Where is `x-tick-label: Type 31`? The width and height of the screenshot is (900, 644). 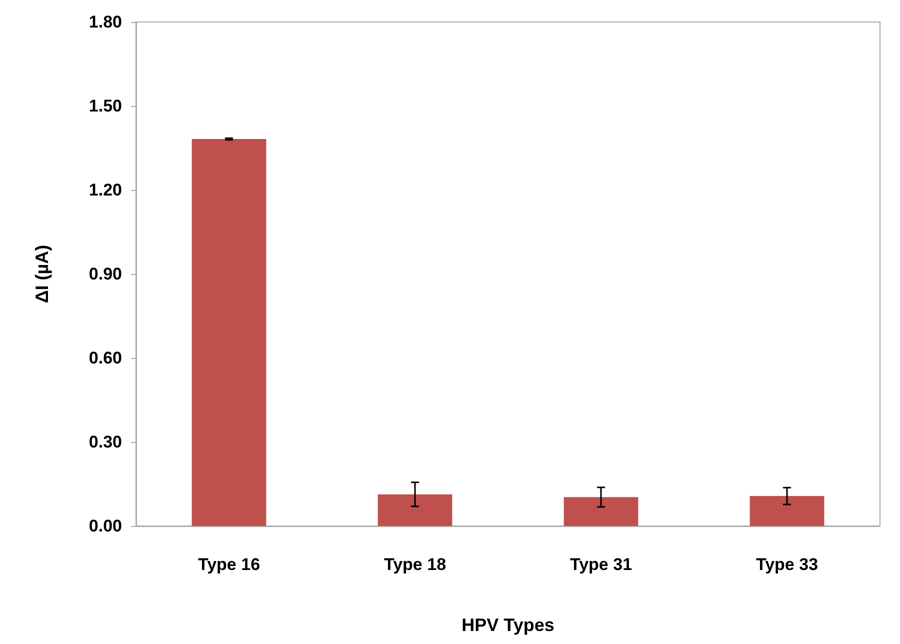 x-tick-label: Type 31 is located at coordinates (601, 564).